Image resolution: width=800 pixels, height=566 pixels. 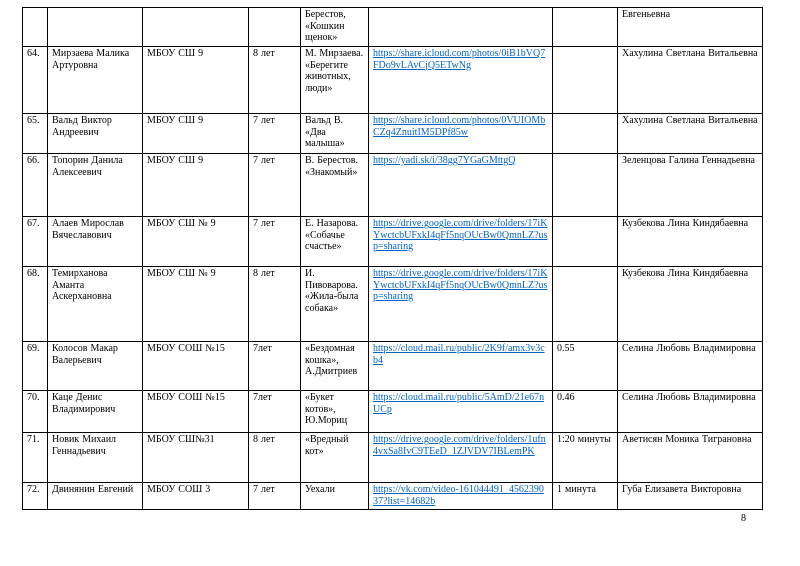 I want to click on cell-number: 67., so click(x=35, y=241).